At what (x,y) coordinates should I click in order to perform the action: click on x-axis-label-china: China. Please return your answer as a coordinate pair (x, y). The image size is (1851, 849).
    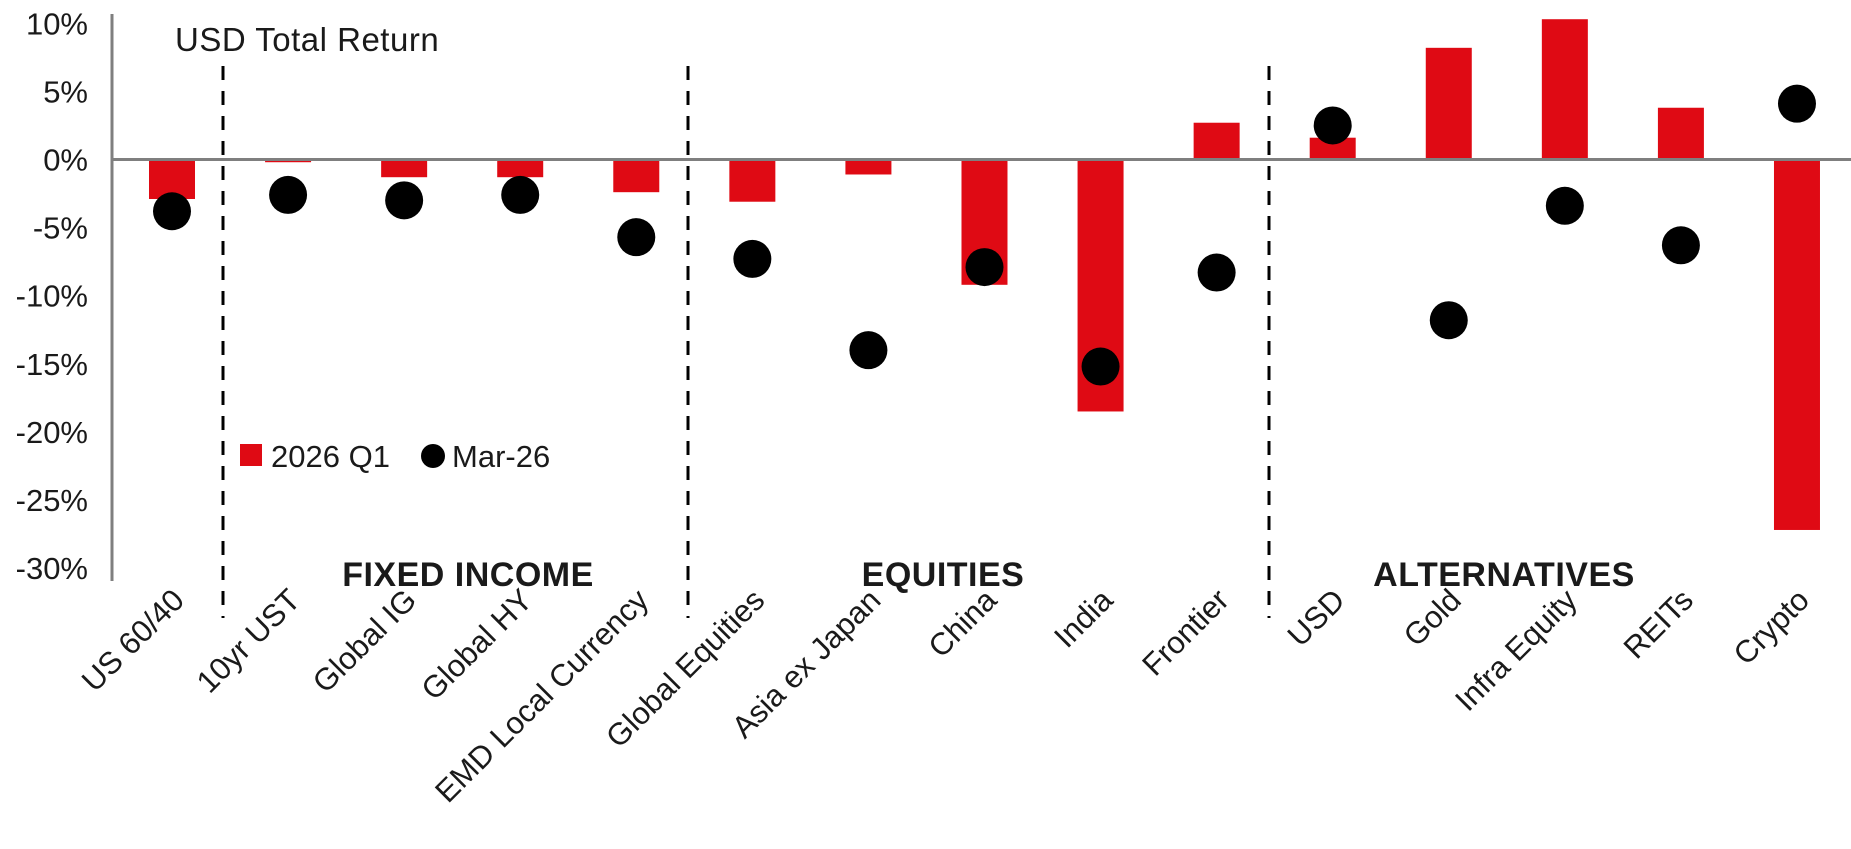
    Looking at the image, I should click on (962, 623).